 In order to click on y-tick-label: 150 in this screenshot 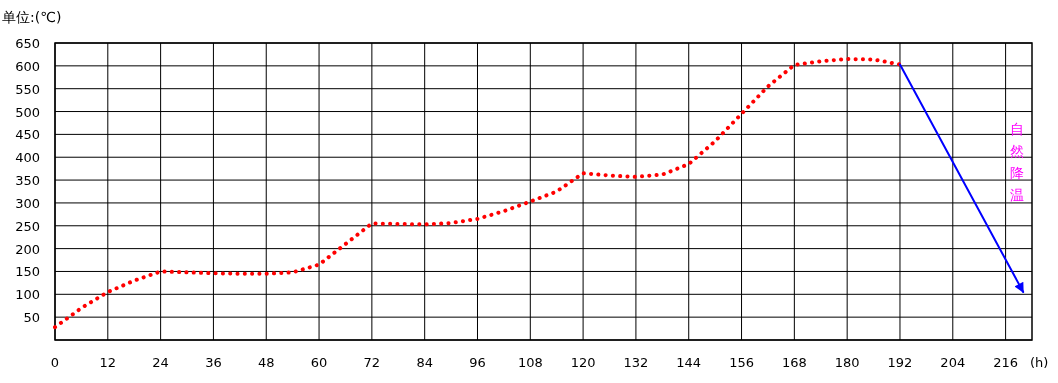, I will do `click(27, 272)`.